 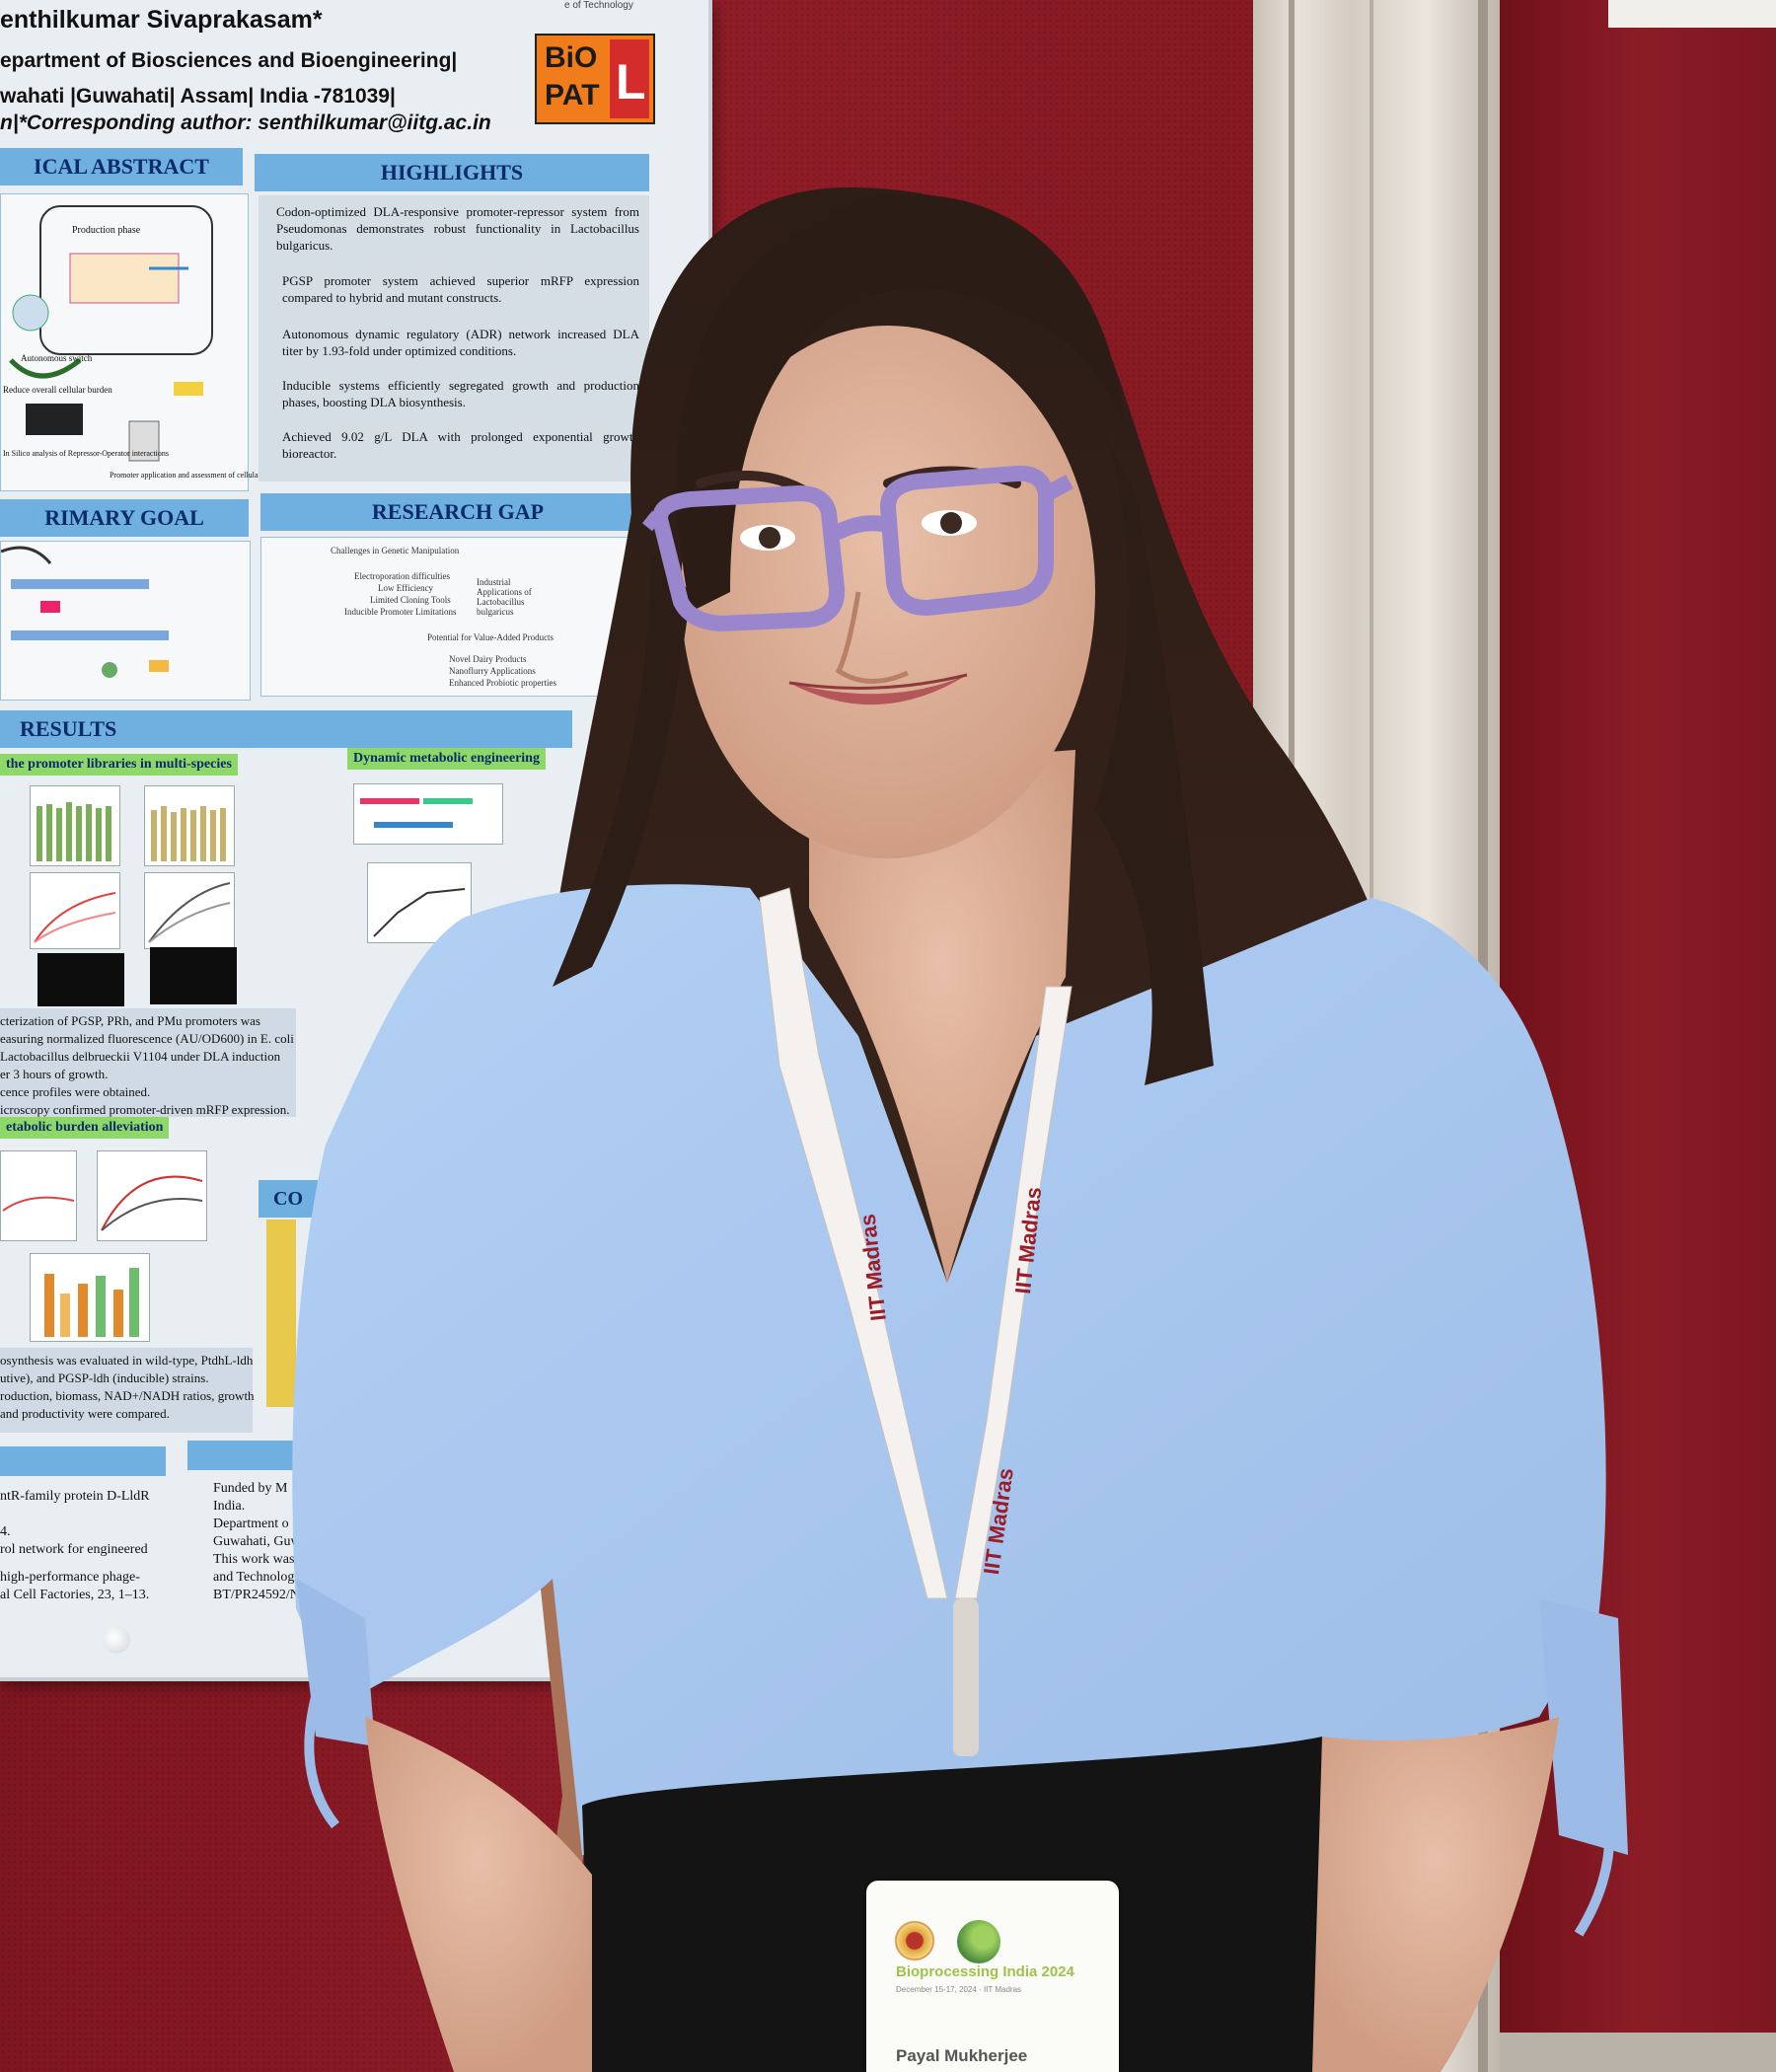 I want to click on funding-line-1: Funded by M, so click(x=251, y=1489).